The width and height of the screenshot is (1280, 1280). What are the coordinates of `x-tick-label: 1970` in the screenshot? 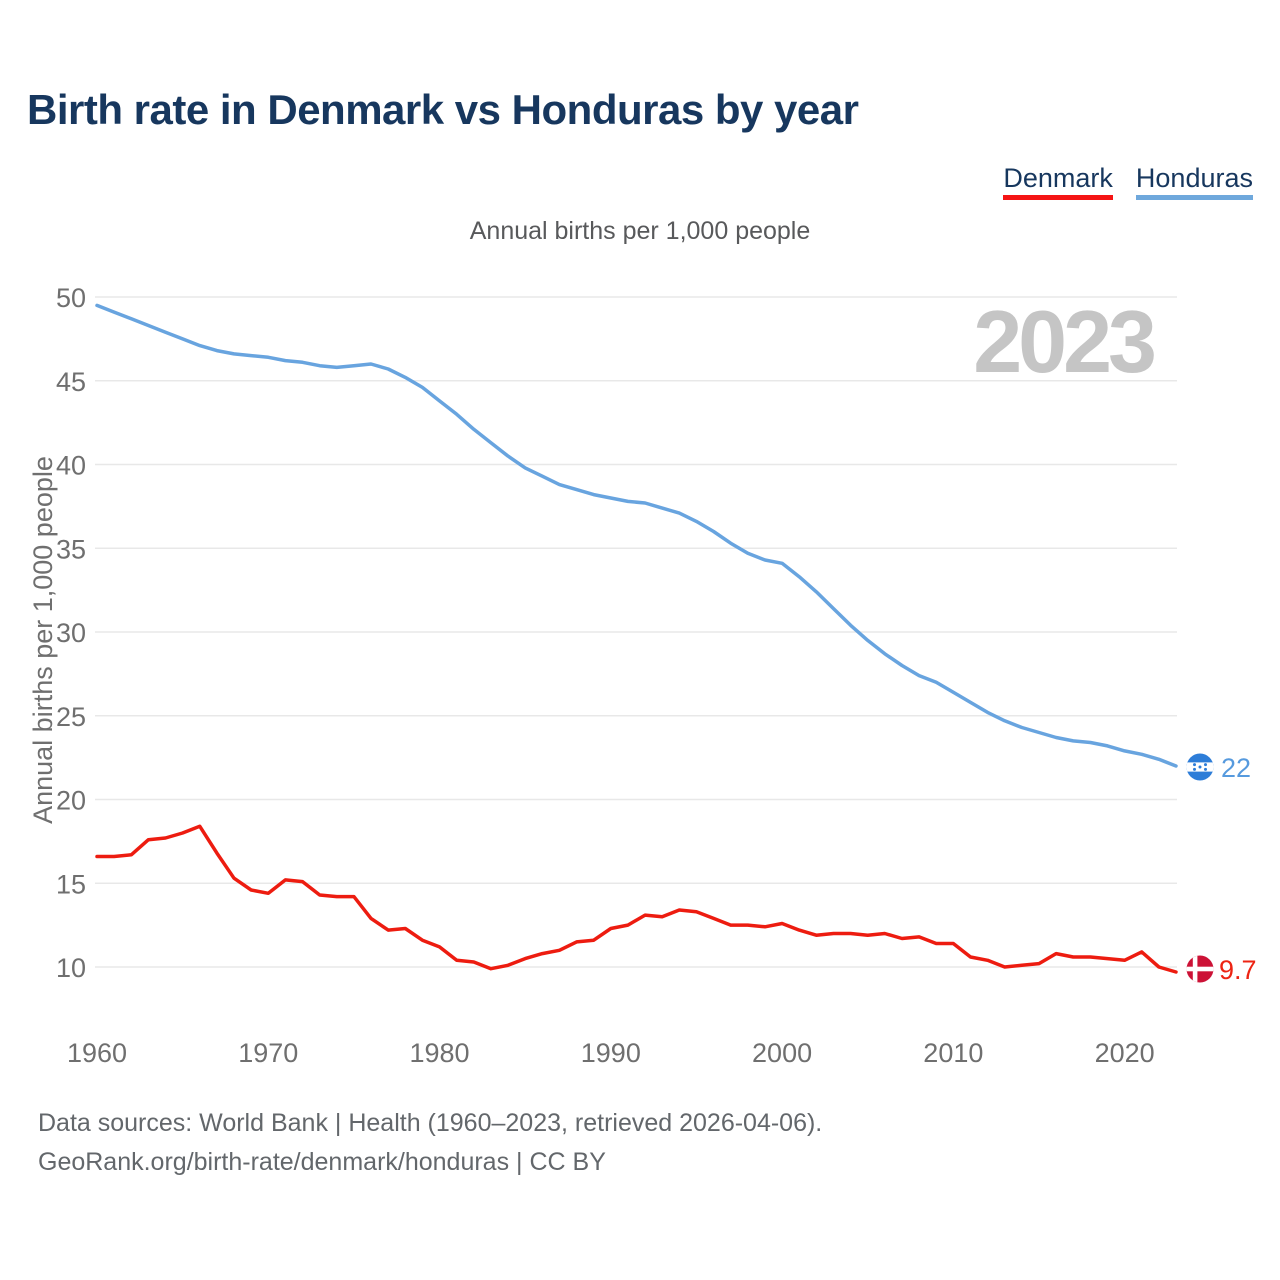 It's located at (268, 1053).